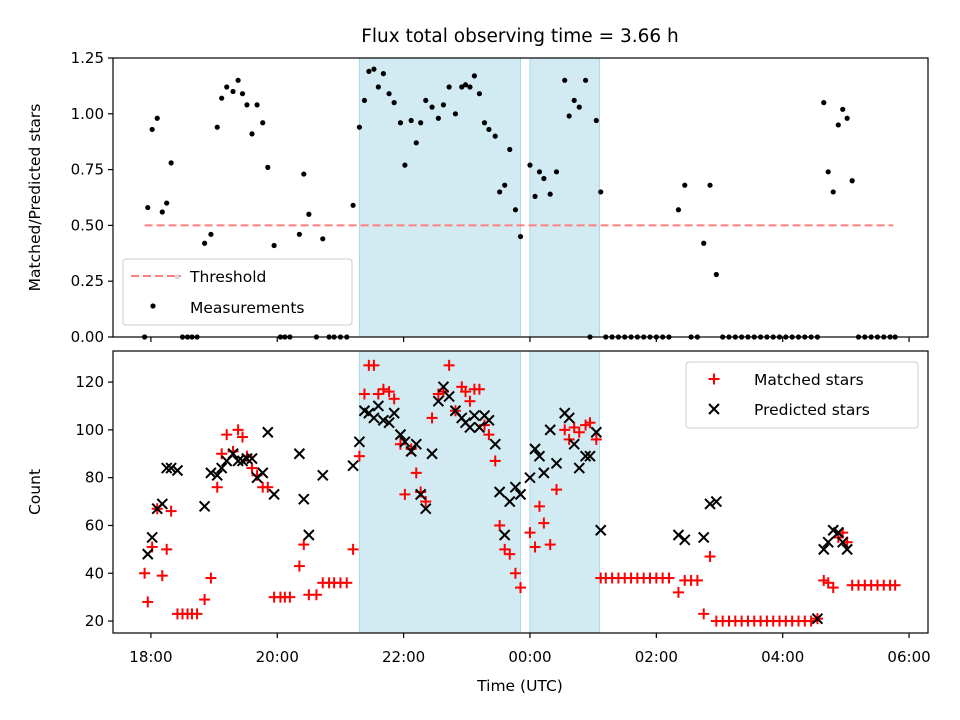  What do you see at coordinates (802, 395) in the screenshot?
I see `bottom-legend-box` at bounding box center [802, 395].